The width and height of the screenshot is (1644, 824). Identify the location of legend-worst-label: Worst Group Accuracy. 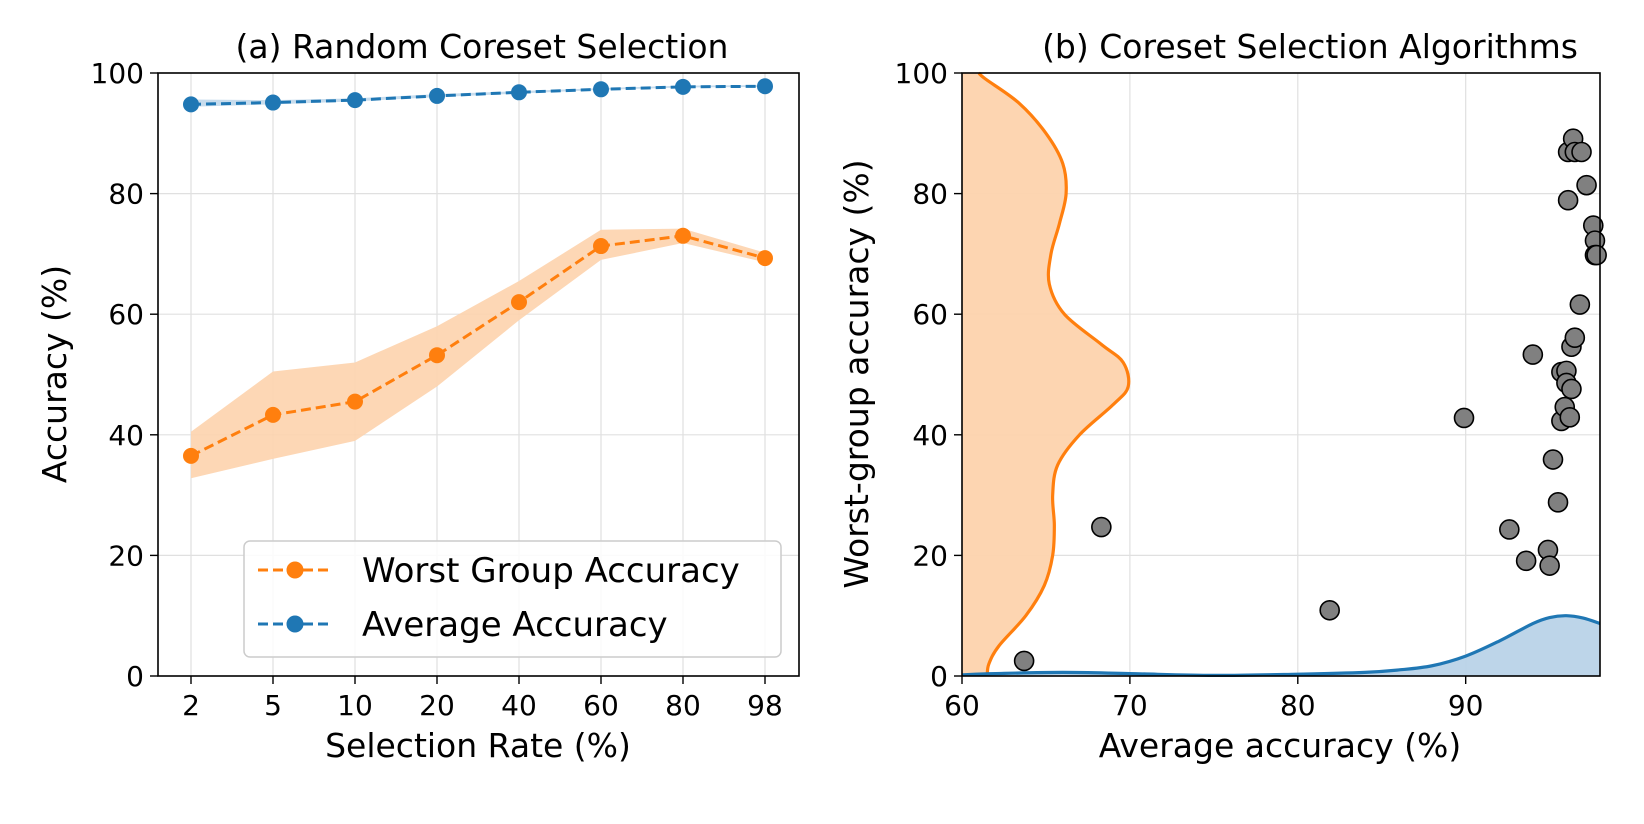
(551, 571).